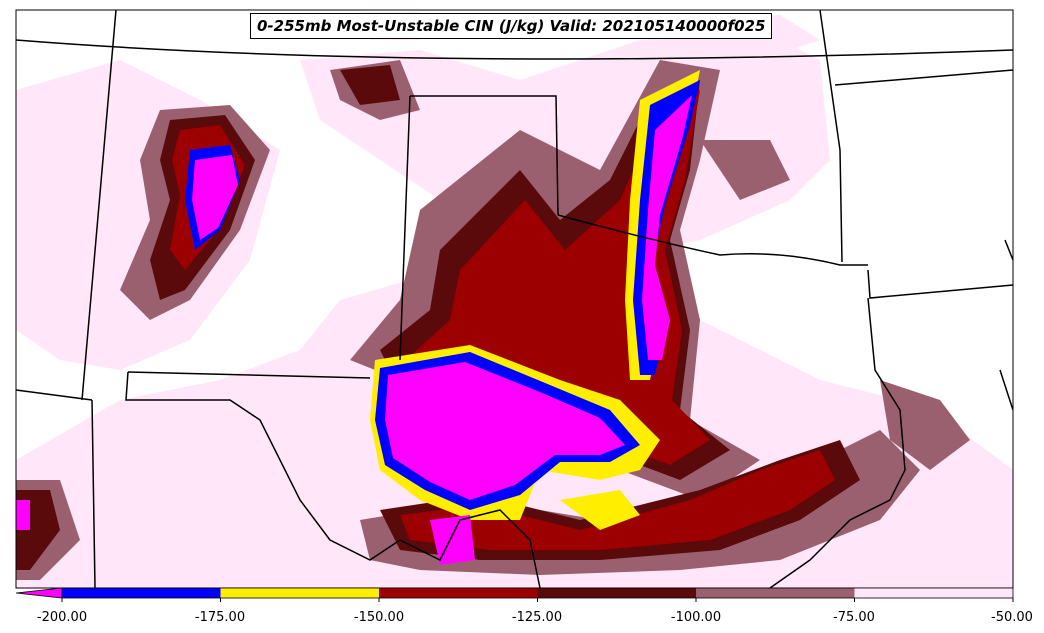 This screenshot has width=1044, height=633. What do you see at coordinates (696, 617) in the screenshot?
I see `colorbar-tick-label: -100.00` at bounding box center [696, 617].